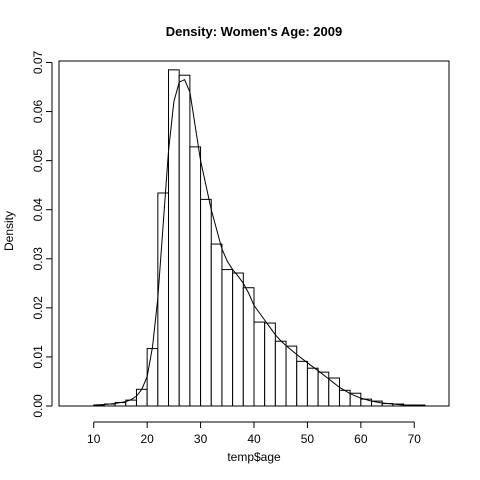 This screenshot has width=480, height=480. I want to click on x-tick-label: 30, so click(201, 439).